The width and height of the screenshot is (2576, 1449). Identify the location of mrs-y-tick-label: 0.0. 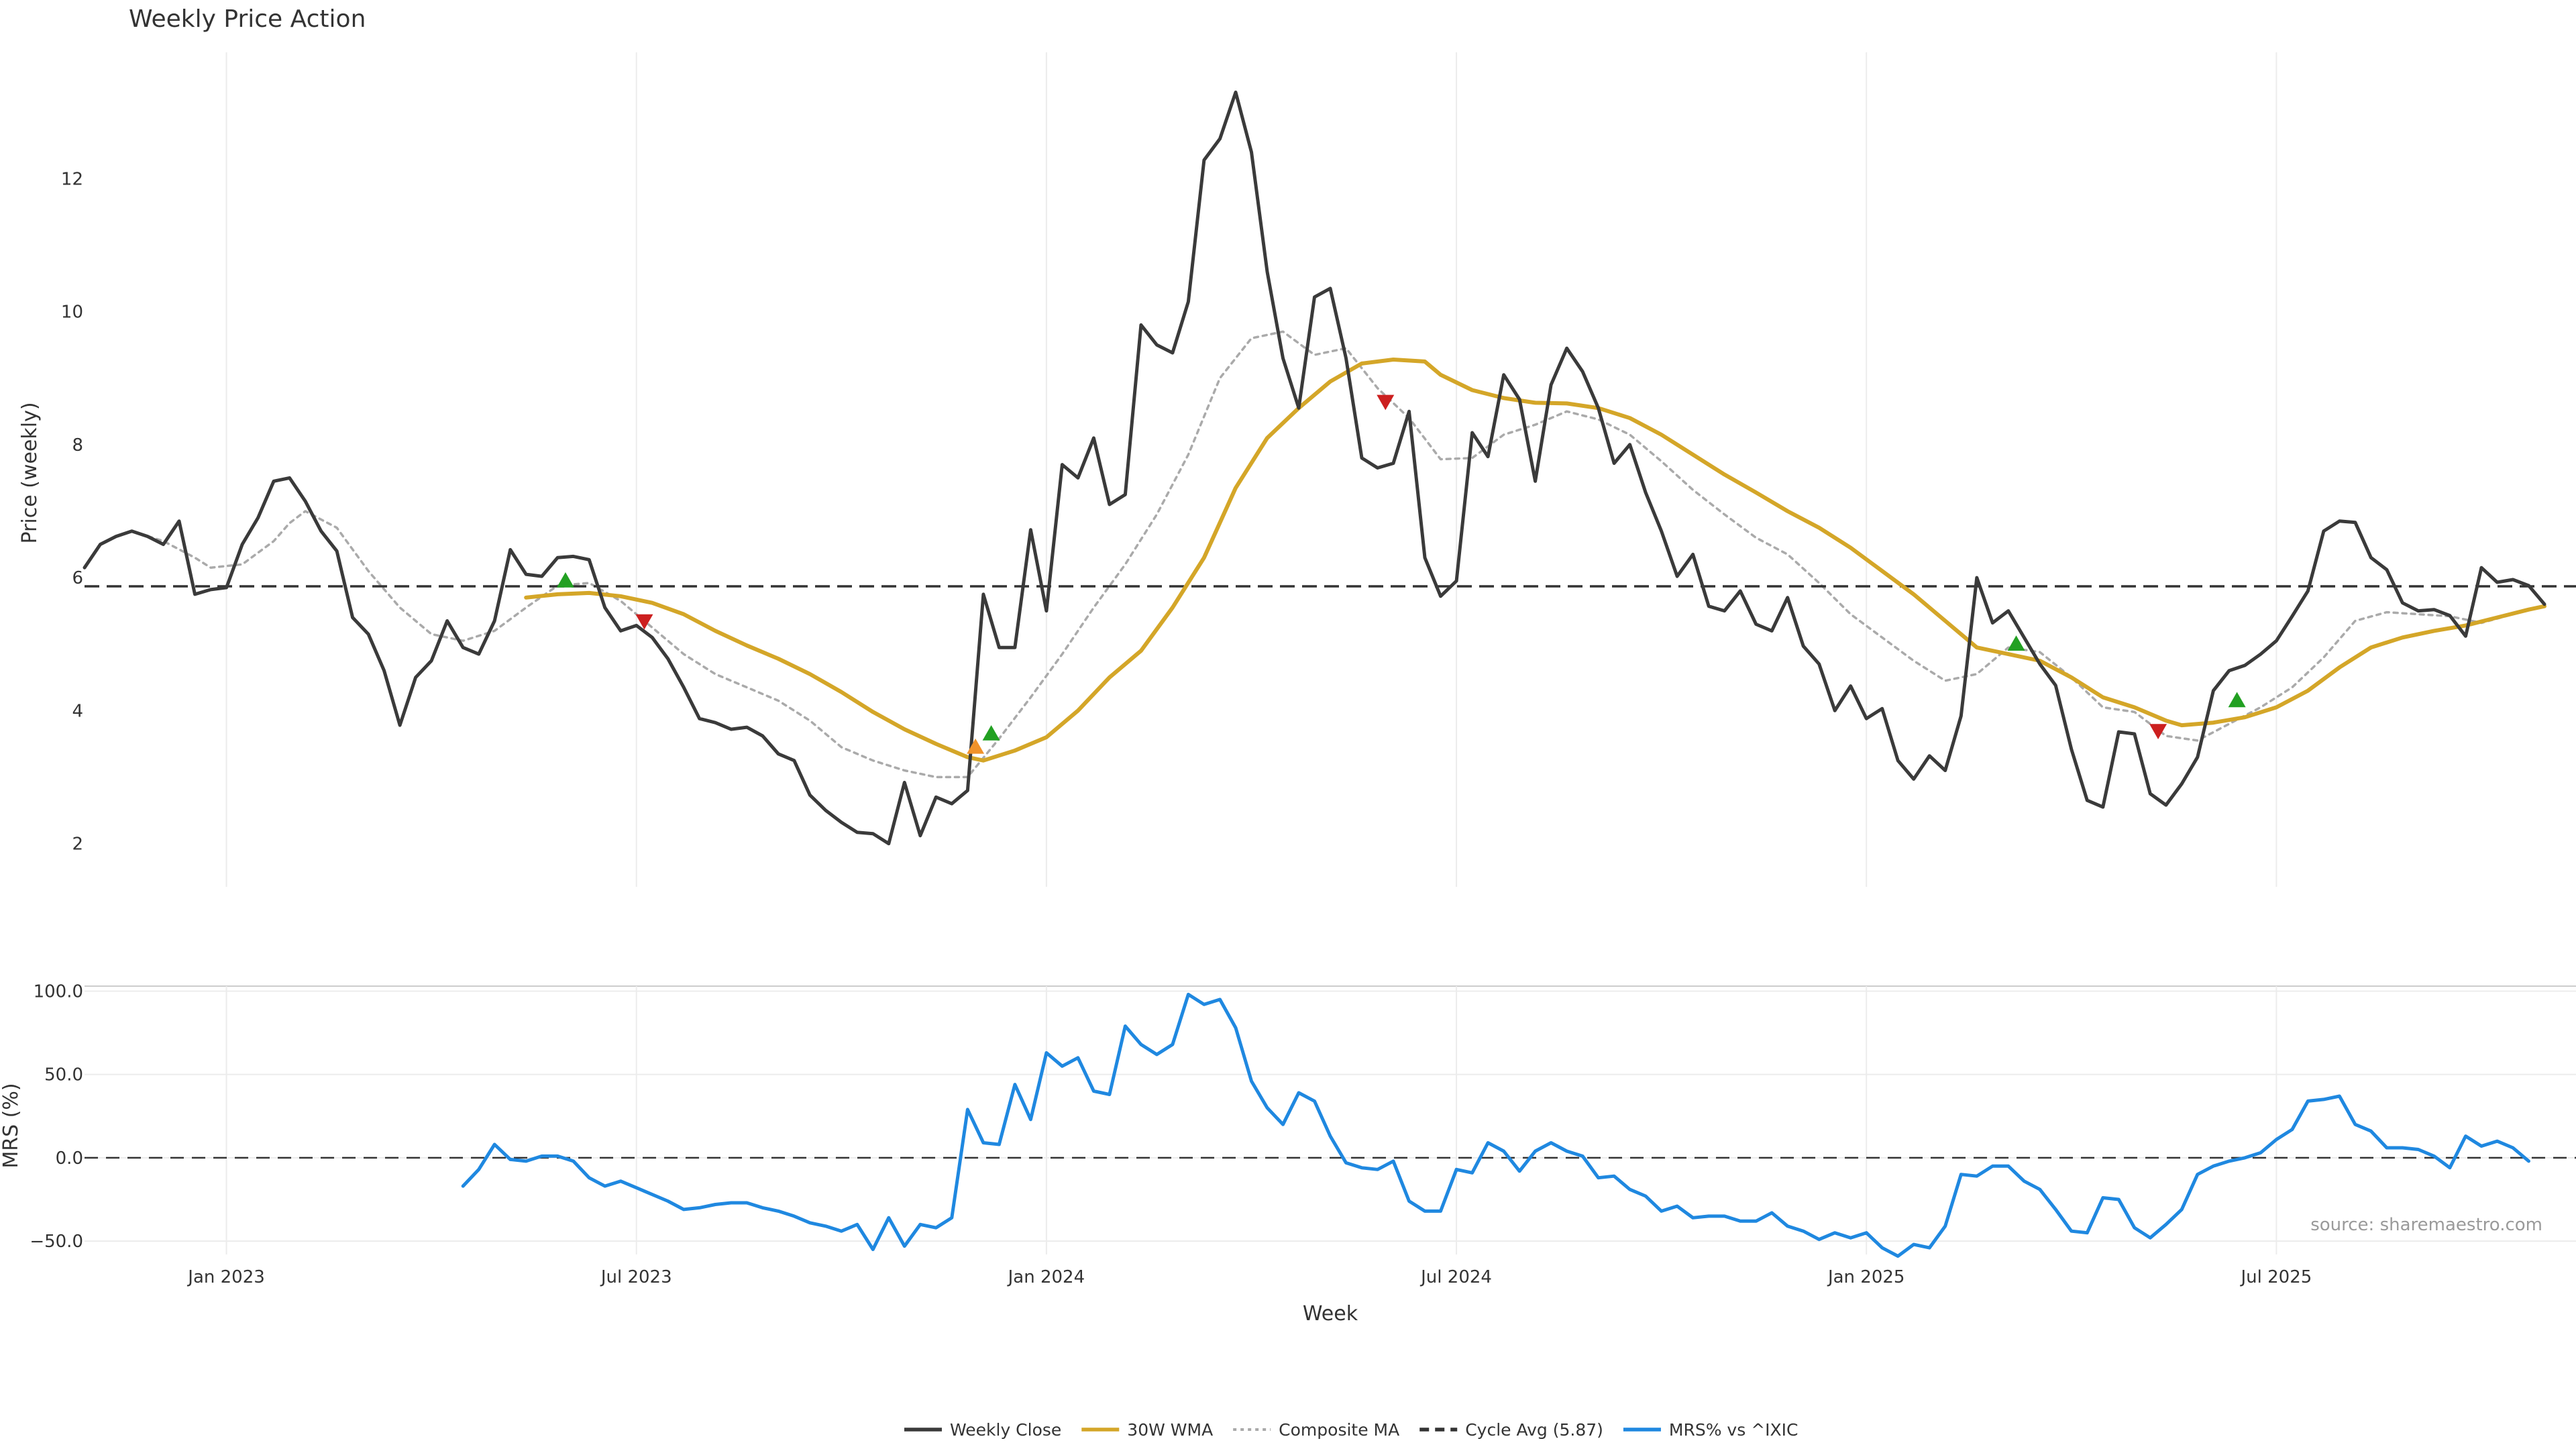
(69, 1158).